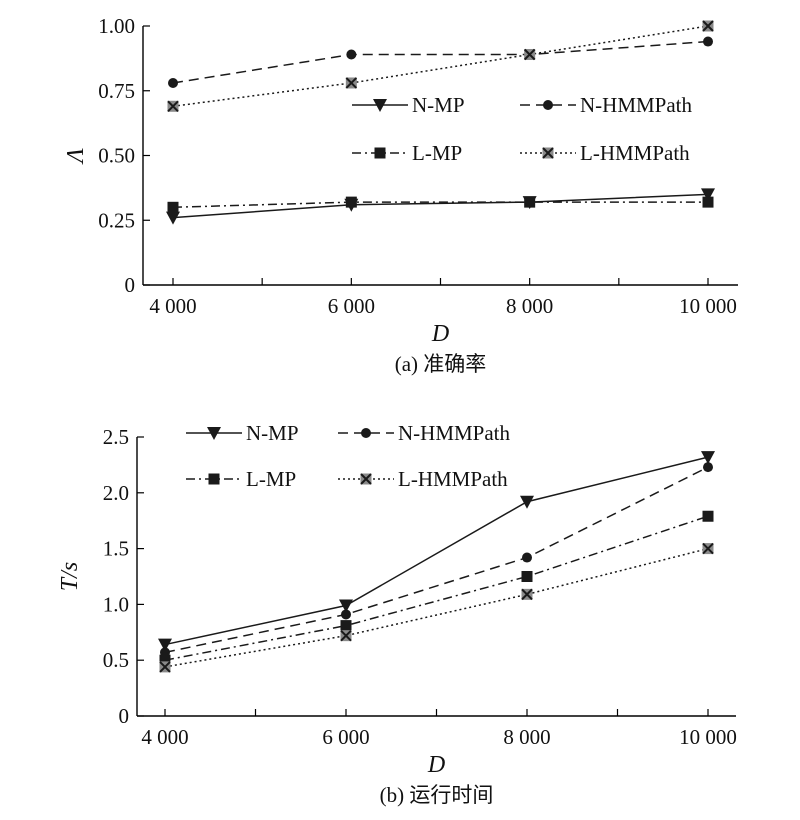 The image size is (800, 820). What do you see at coordinates (437, 795) in the screenshot?
I see `chart-caption: (b) 运行时间` at bounding box center [437, 795].